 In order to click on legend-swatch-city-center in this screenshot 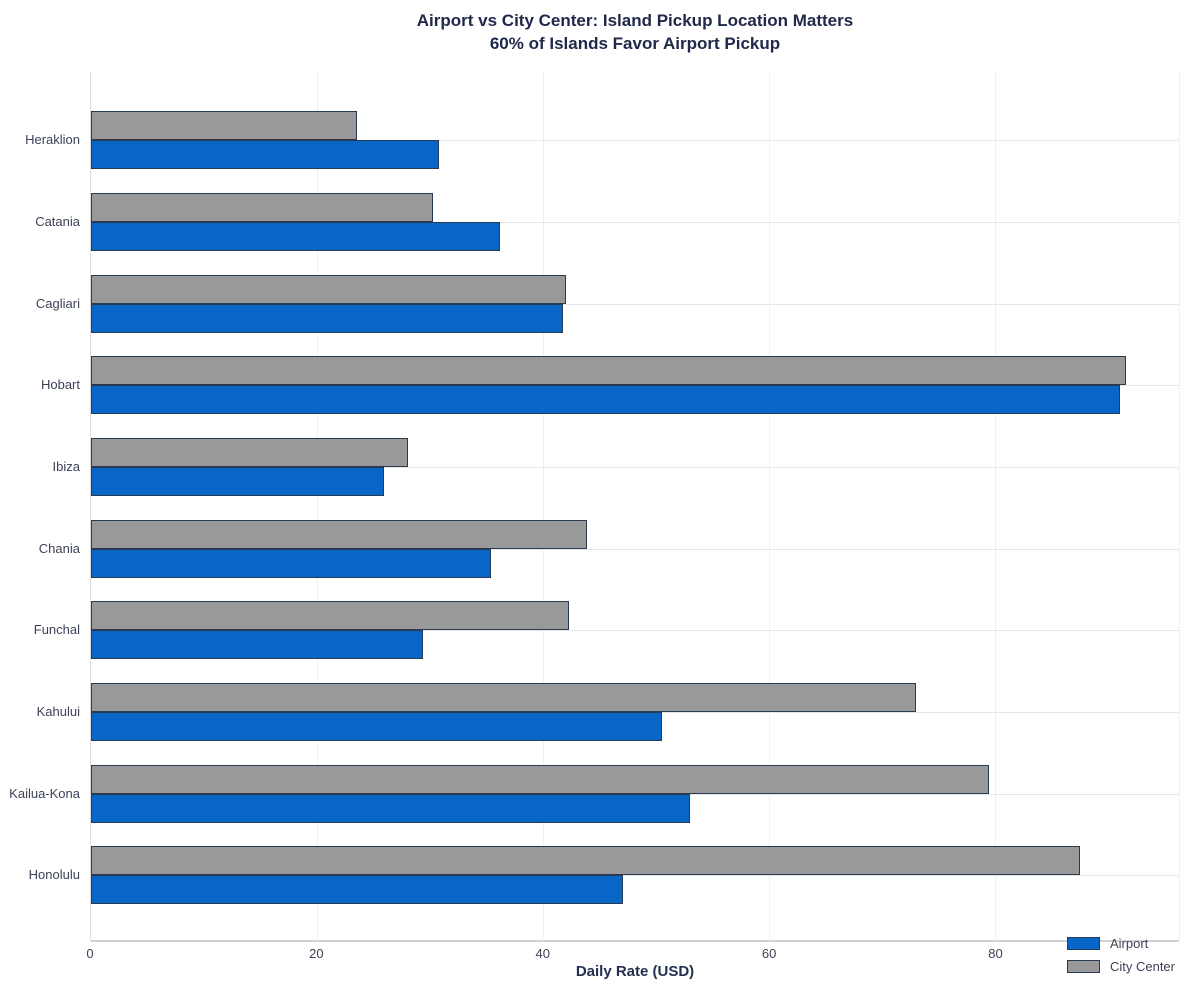, I will do `click(1083, 966)`.